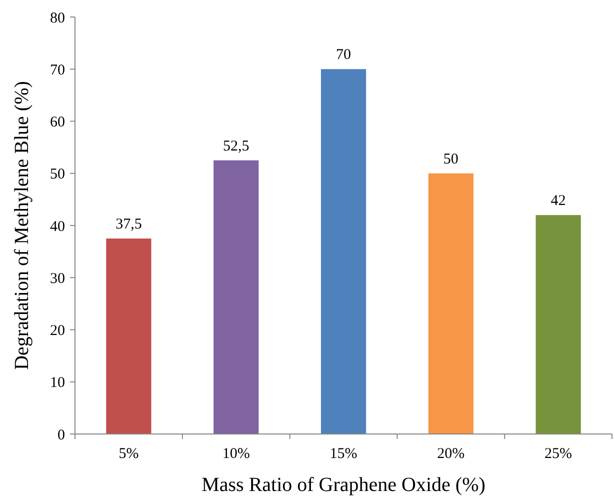 The image size is (615, 499). I want to click on y-tick-label: 20, so click(57, 331).